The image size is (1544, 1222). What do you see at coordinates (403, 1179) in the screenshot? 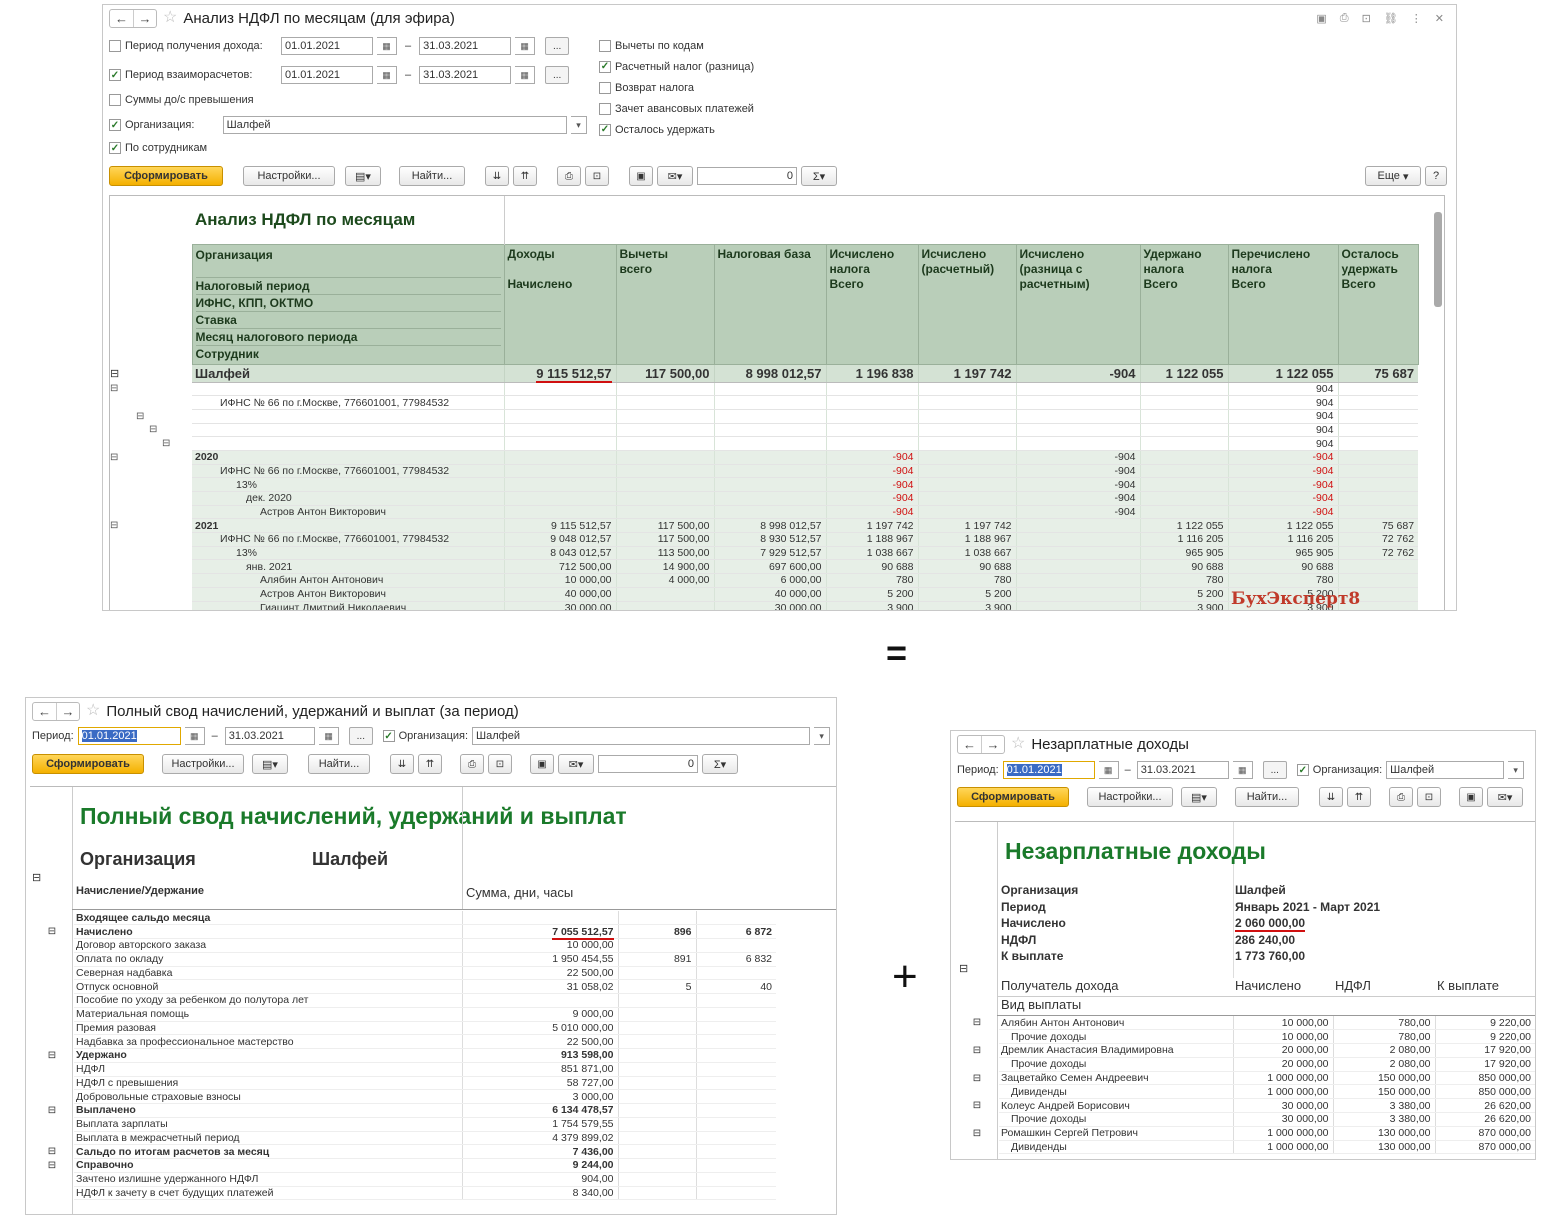
I see `table-row: Зачтено излишне удержанного НДФЛ 904,00` at bounding box center [403, 1179].